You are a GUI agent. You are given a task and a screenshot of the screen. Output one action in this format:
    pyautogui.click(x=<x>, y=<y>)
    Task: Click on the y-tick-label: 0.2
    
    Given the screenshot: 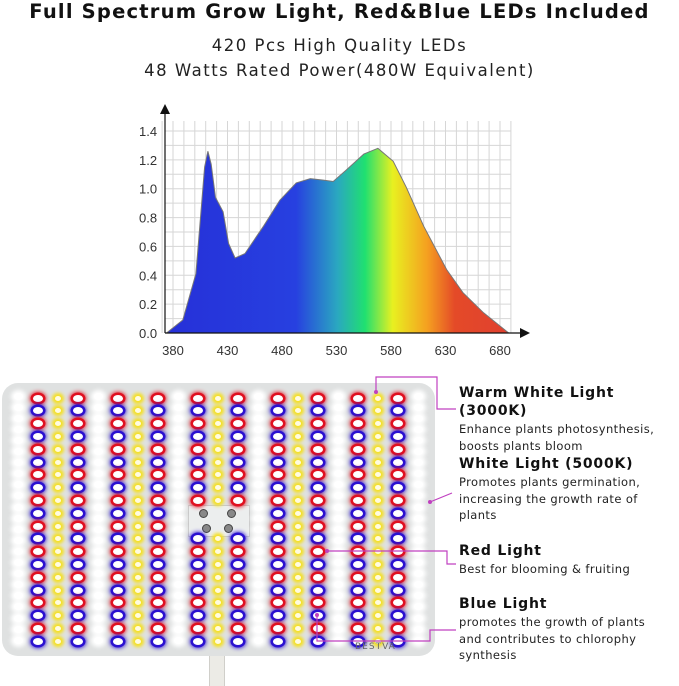 What is the action you would take?
    pyautogui.click(x=148, y=304)
    